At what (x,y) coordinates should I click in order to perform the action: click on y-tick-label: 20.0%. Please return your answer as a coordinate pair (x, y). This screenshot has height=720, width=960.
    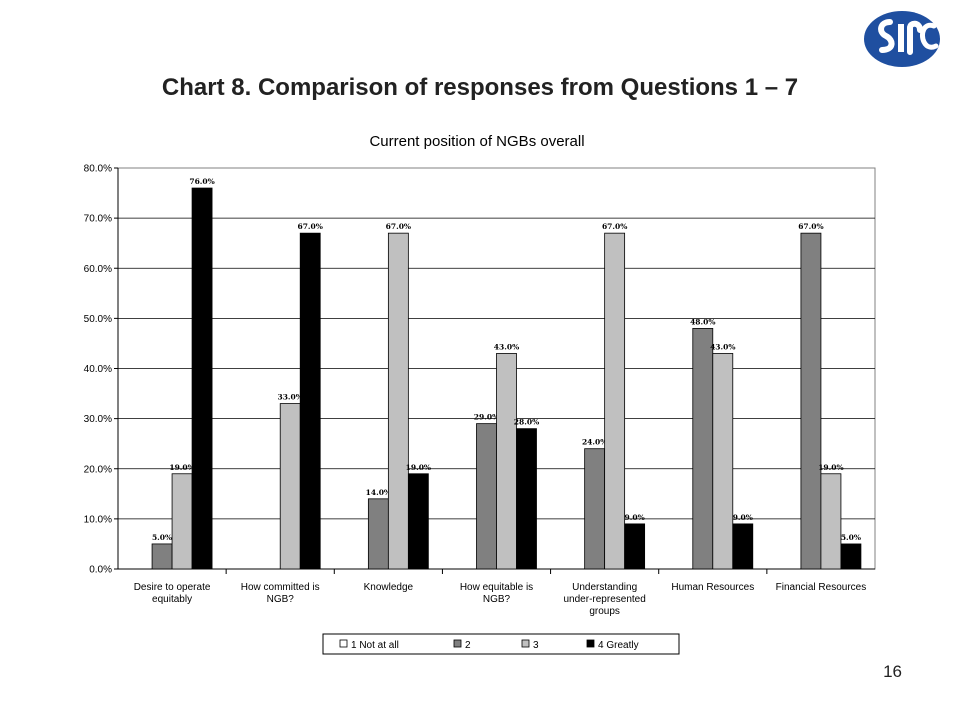
    Looking at the image, I should click on (98, 469).